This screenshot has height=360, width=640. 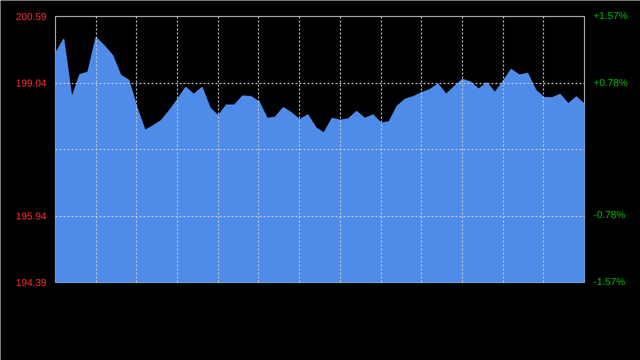 What do you see at coordinates (31, 84) in the screenshot?
I see `y-tick-label: 199.04` at bounding box center [31, 84].